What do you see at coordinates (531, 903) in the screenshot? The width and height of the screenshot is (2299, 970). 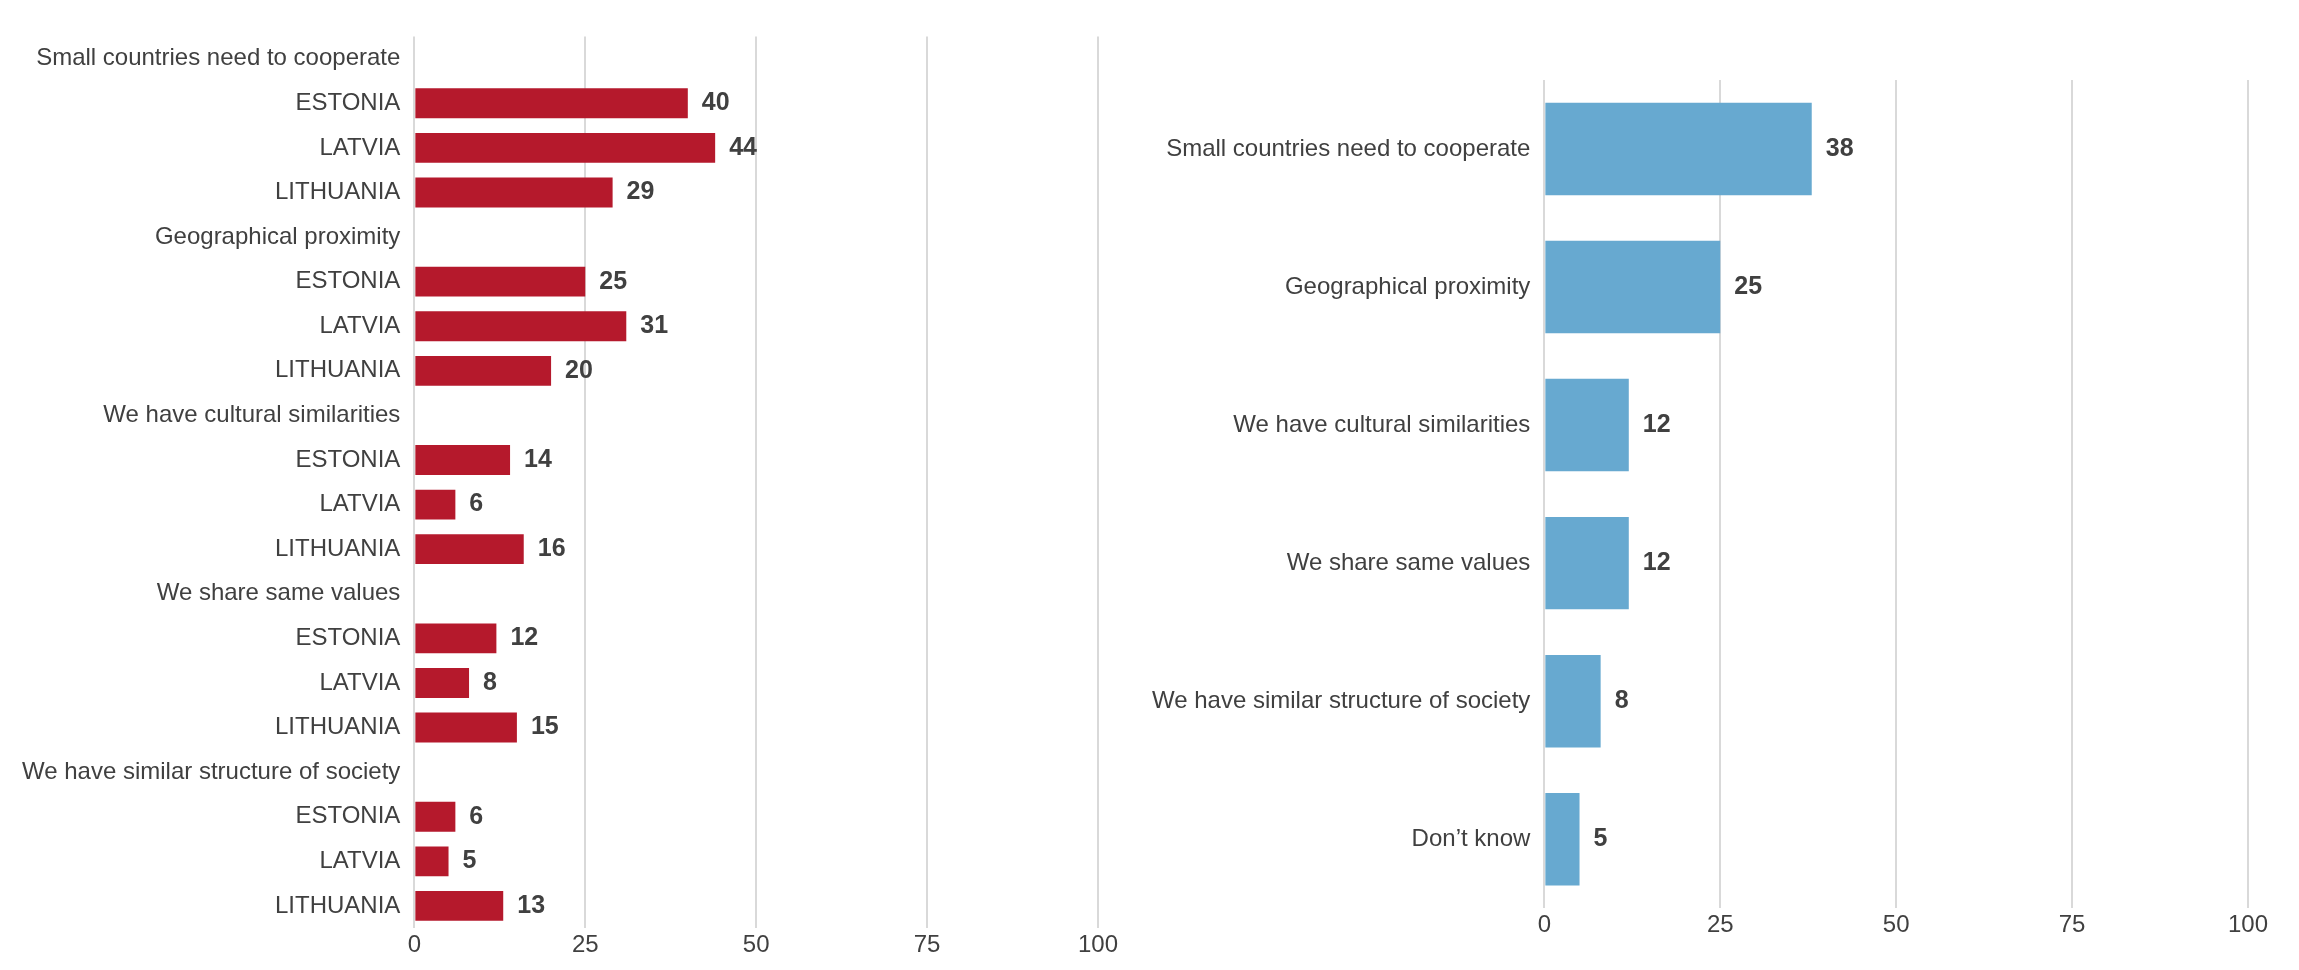 I see `data-label: 13` at bounding box center [531, 903].